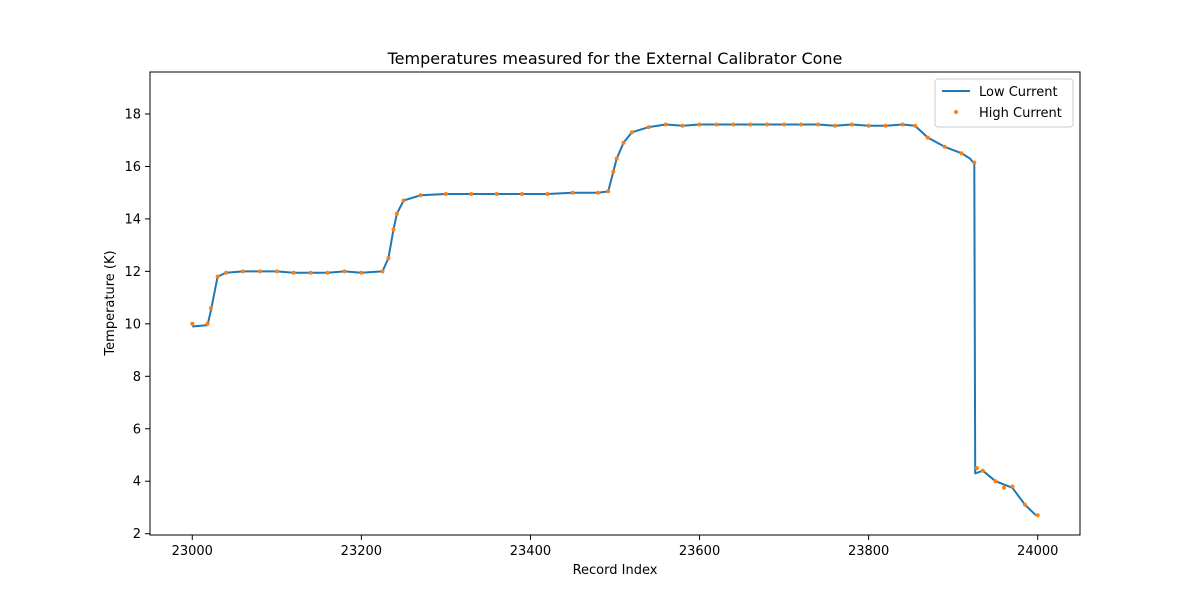  I want to click on y-tick-label: 2, so click(137, 534).